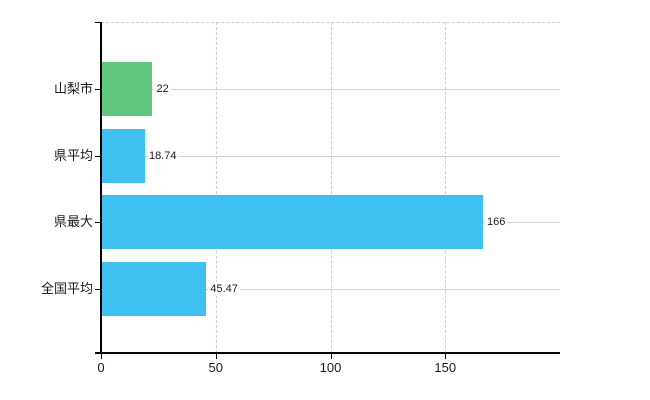 The height and width of the screenshot is (400, 650). I want to click on bar-県最大, so click(292, 222).